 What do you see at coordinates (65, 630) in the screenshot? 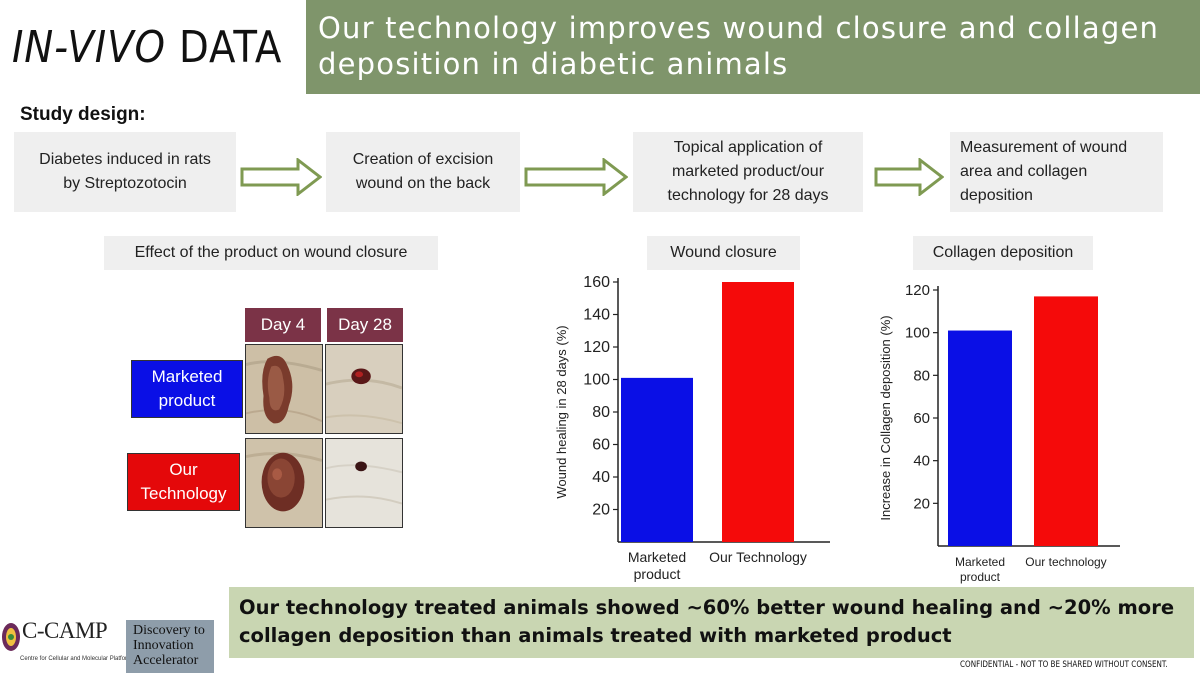
I see `ccamp-text: C-CAMP` at bounding box center [65, 630].